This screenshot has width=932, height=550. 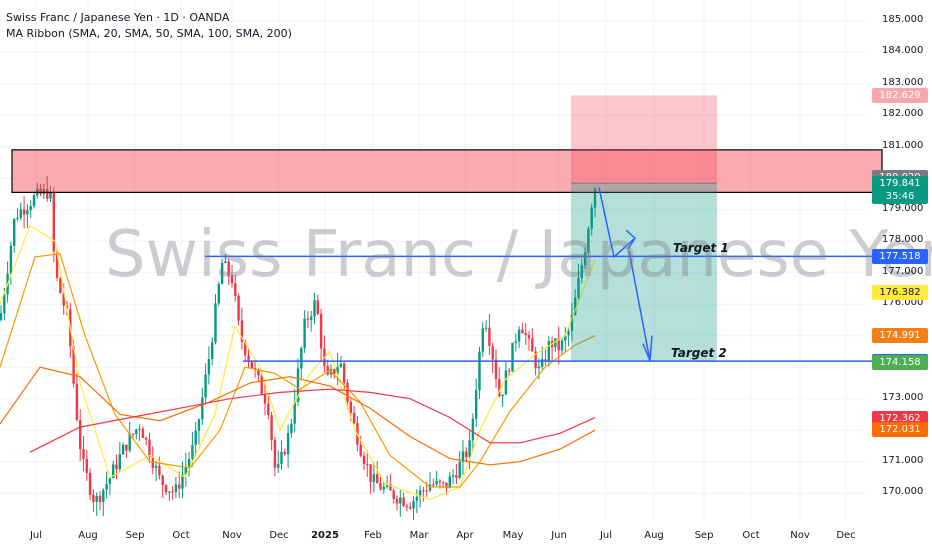 I want to click on y-tick-label: 171.000, so click(x=903, y=460).